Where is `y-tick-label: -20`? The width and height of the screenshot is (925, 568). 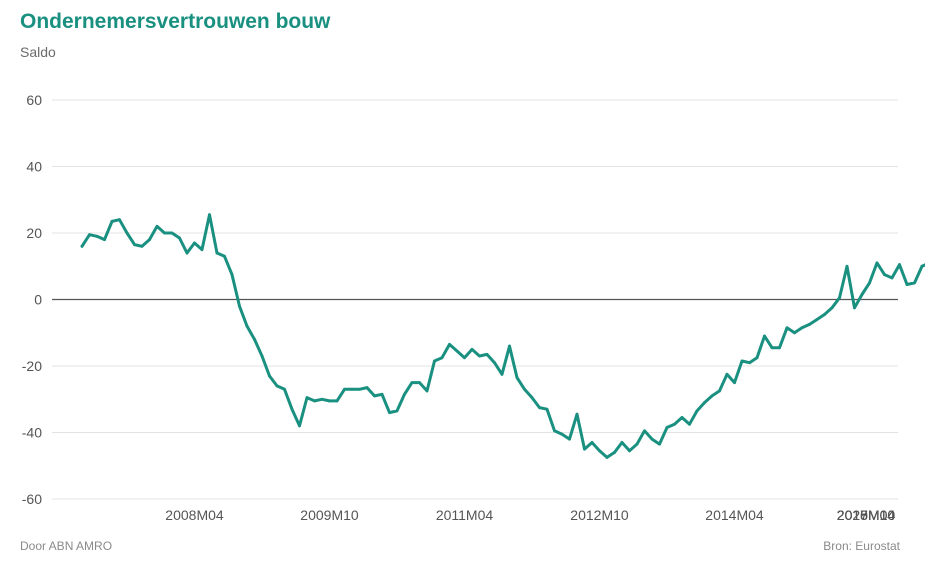
y-tick-label: -20 is located at coordinates (32, 366).